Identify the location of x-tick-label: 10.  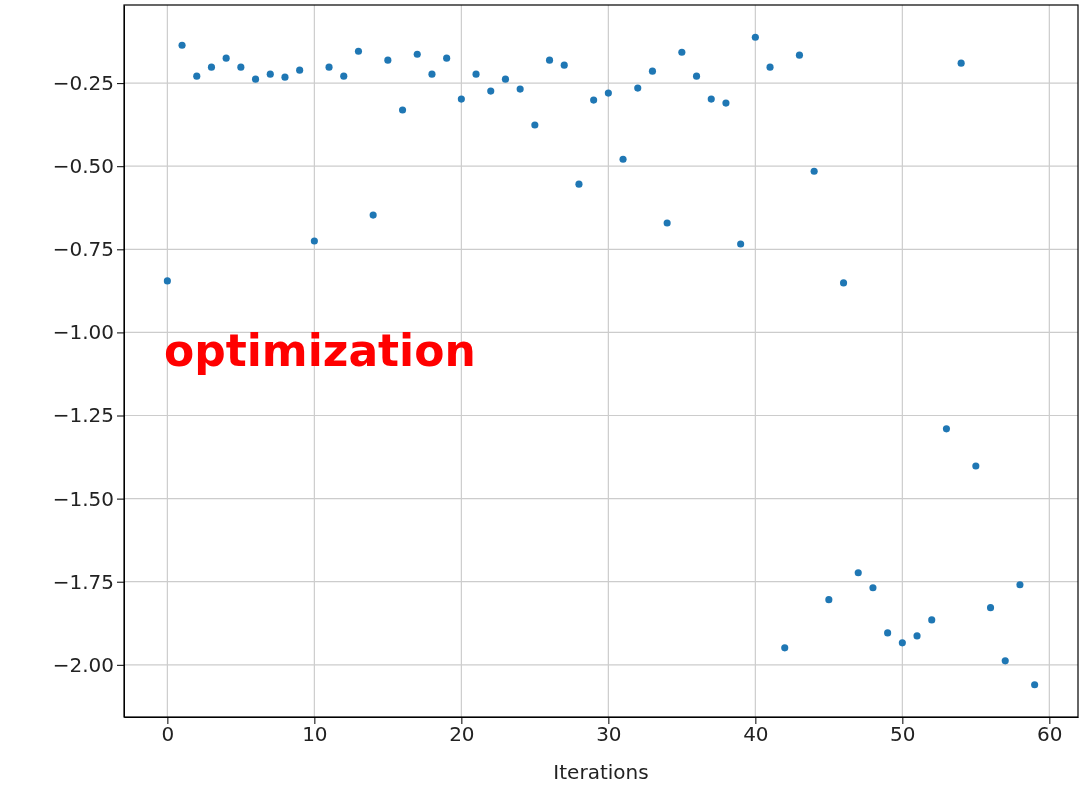
(315, 734).